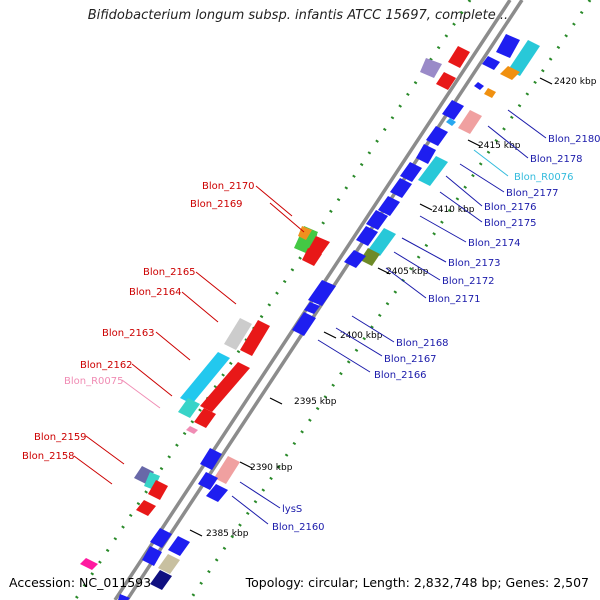  What do you see at coordinates (315, 402) in the screenshot?
I see `tick-label: 2395 kbp` at bounding box center [315, 402].